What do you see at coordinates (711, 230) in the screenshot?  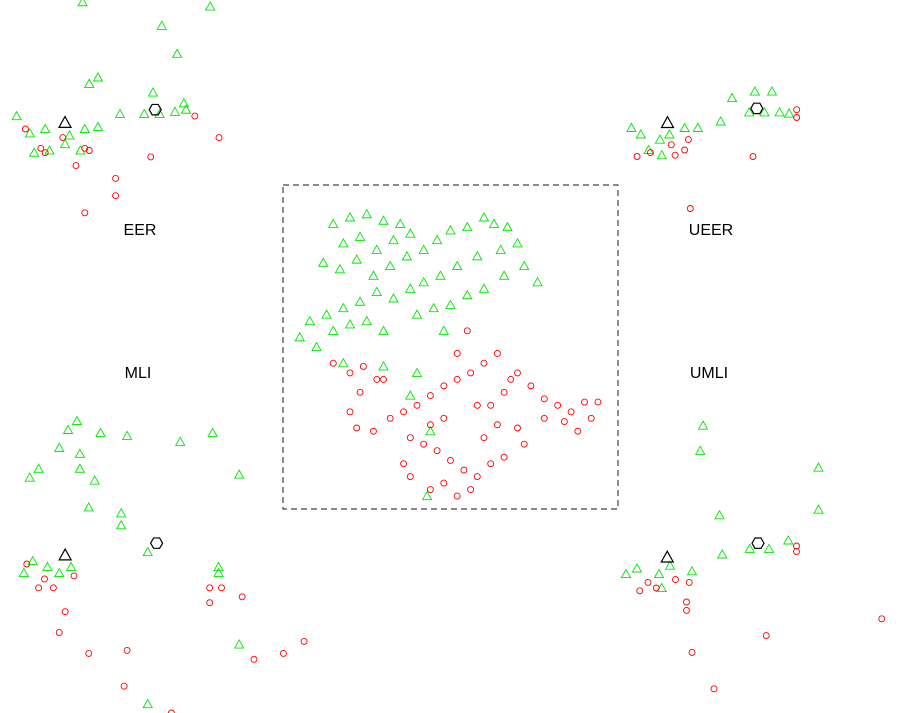 I see `panel-label: UEER` at bounding box center [711, 230].